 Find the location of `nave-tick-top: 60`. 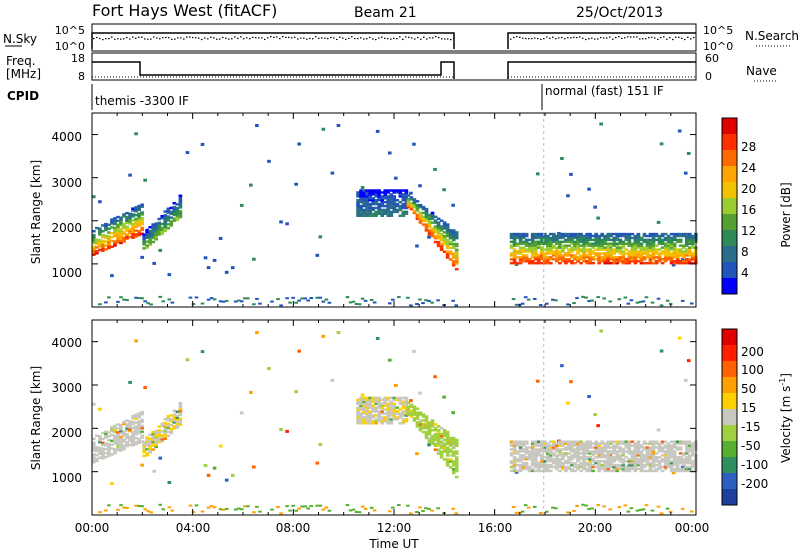

nave-tick-top: 60 is located at coordinates (712, 58).